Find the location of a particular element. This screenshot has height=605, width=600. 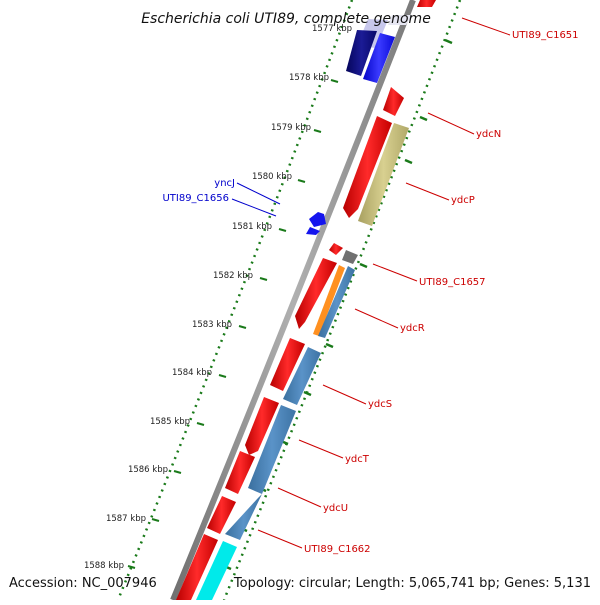

kbp-label-1587: 1587 kbp is located at coordinates (126, 519).